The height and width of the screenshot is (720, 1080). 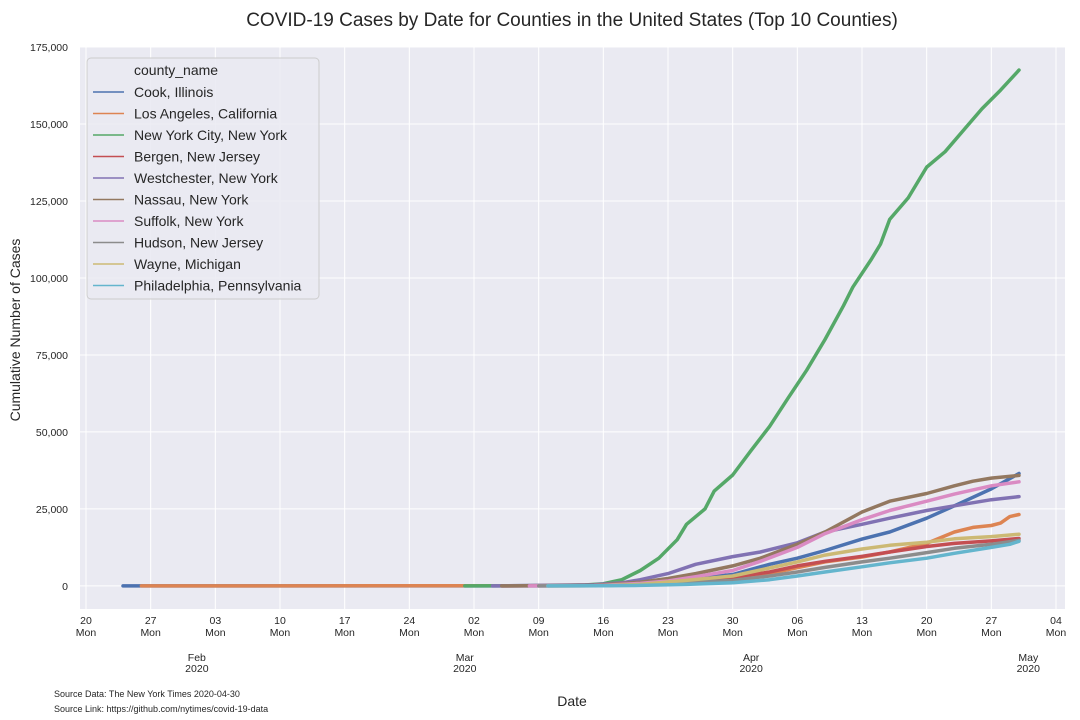 I want to click on month-tick-label: Apr, so click(x=751, y=658).